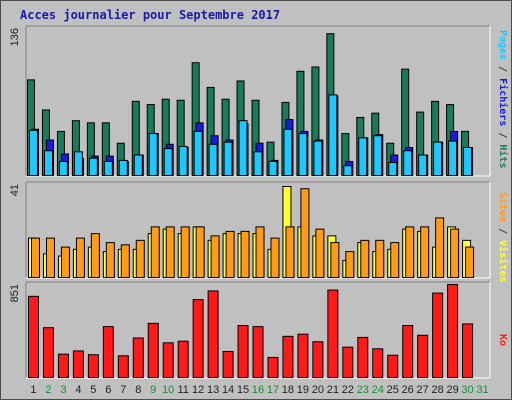 The height and width of the screenshot is (400, 512). What do you see at coordinates (437, 390) in the screenshot?
I see `day-label: 28` at bounding box center [437, 390].